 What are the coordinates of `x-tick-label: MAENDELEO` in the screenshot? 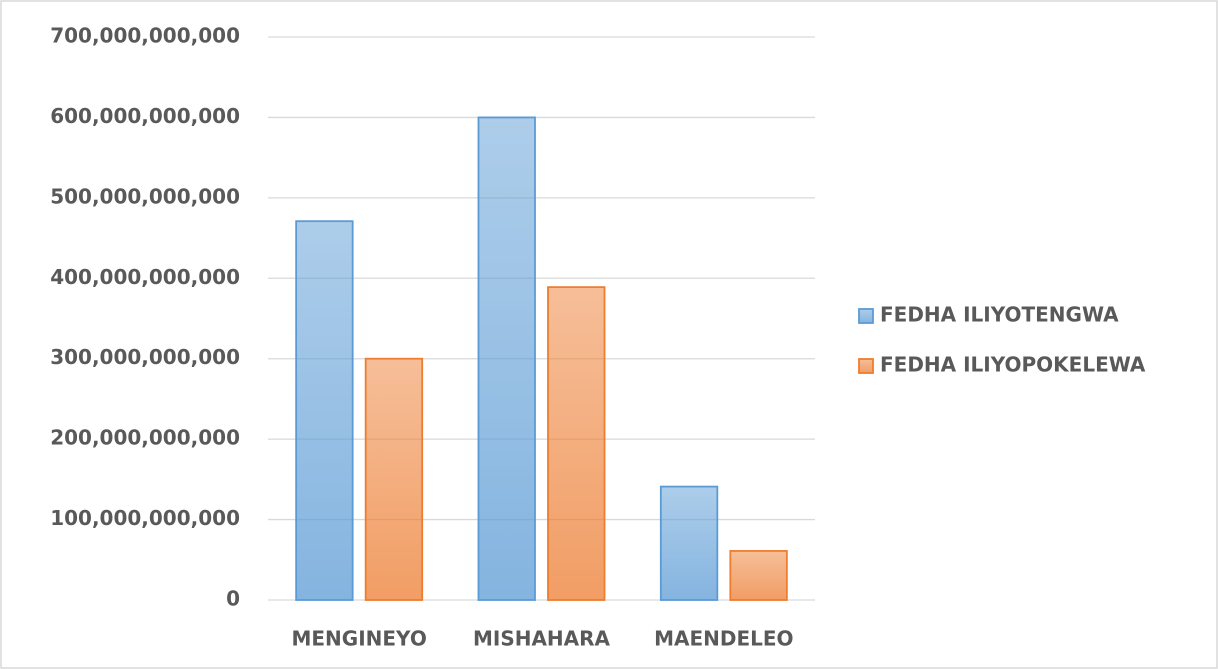 It's located at (723, 639).